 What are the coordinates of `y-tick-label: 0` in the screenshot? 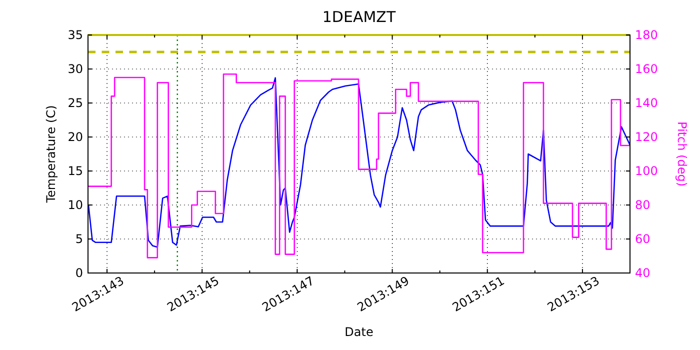 It's located at (79, 273).